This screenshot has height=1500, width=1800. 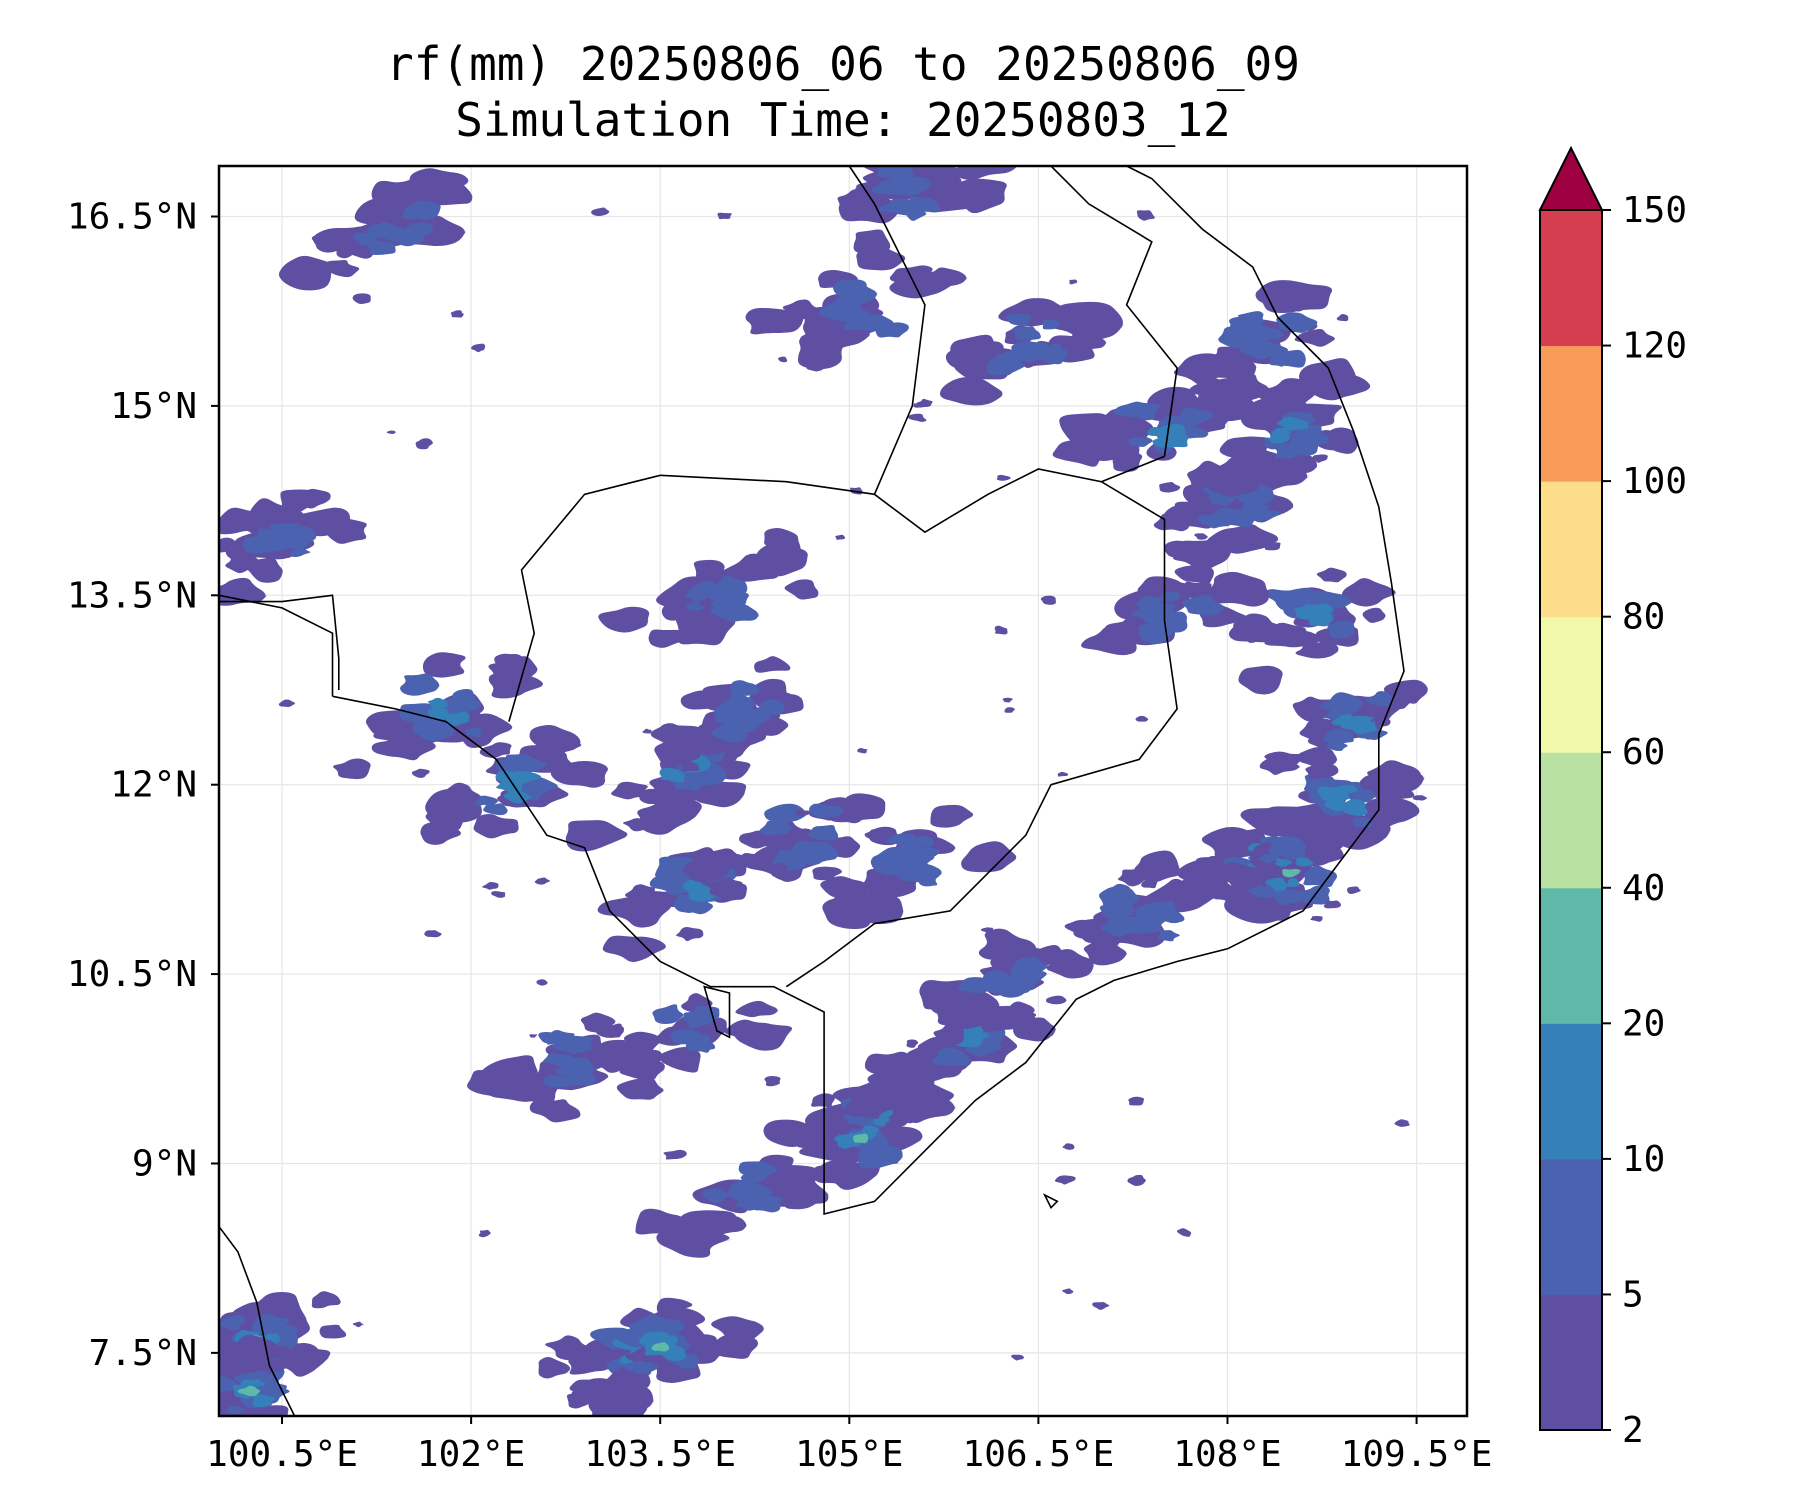 What do you see at coordinates (153, 785) in the screenshot?
I see `lat-tick-label: 12°N` at bounding box center [153, 785].